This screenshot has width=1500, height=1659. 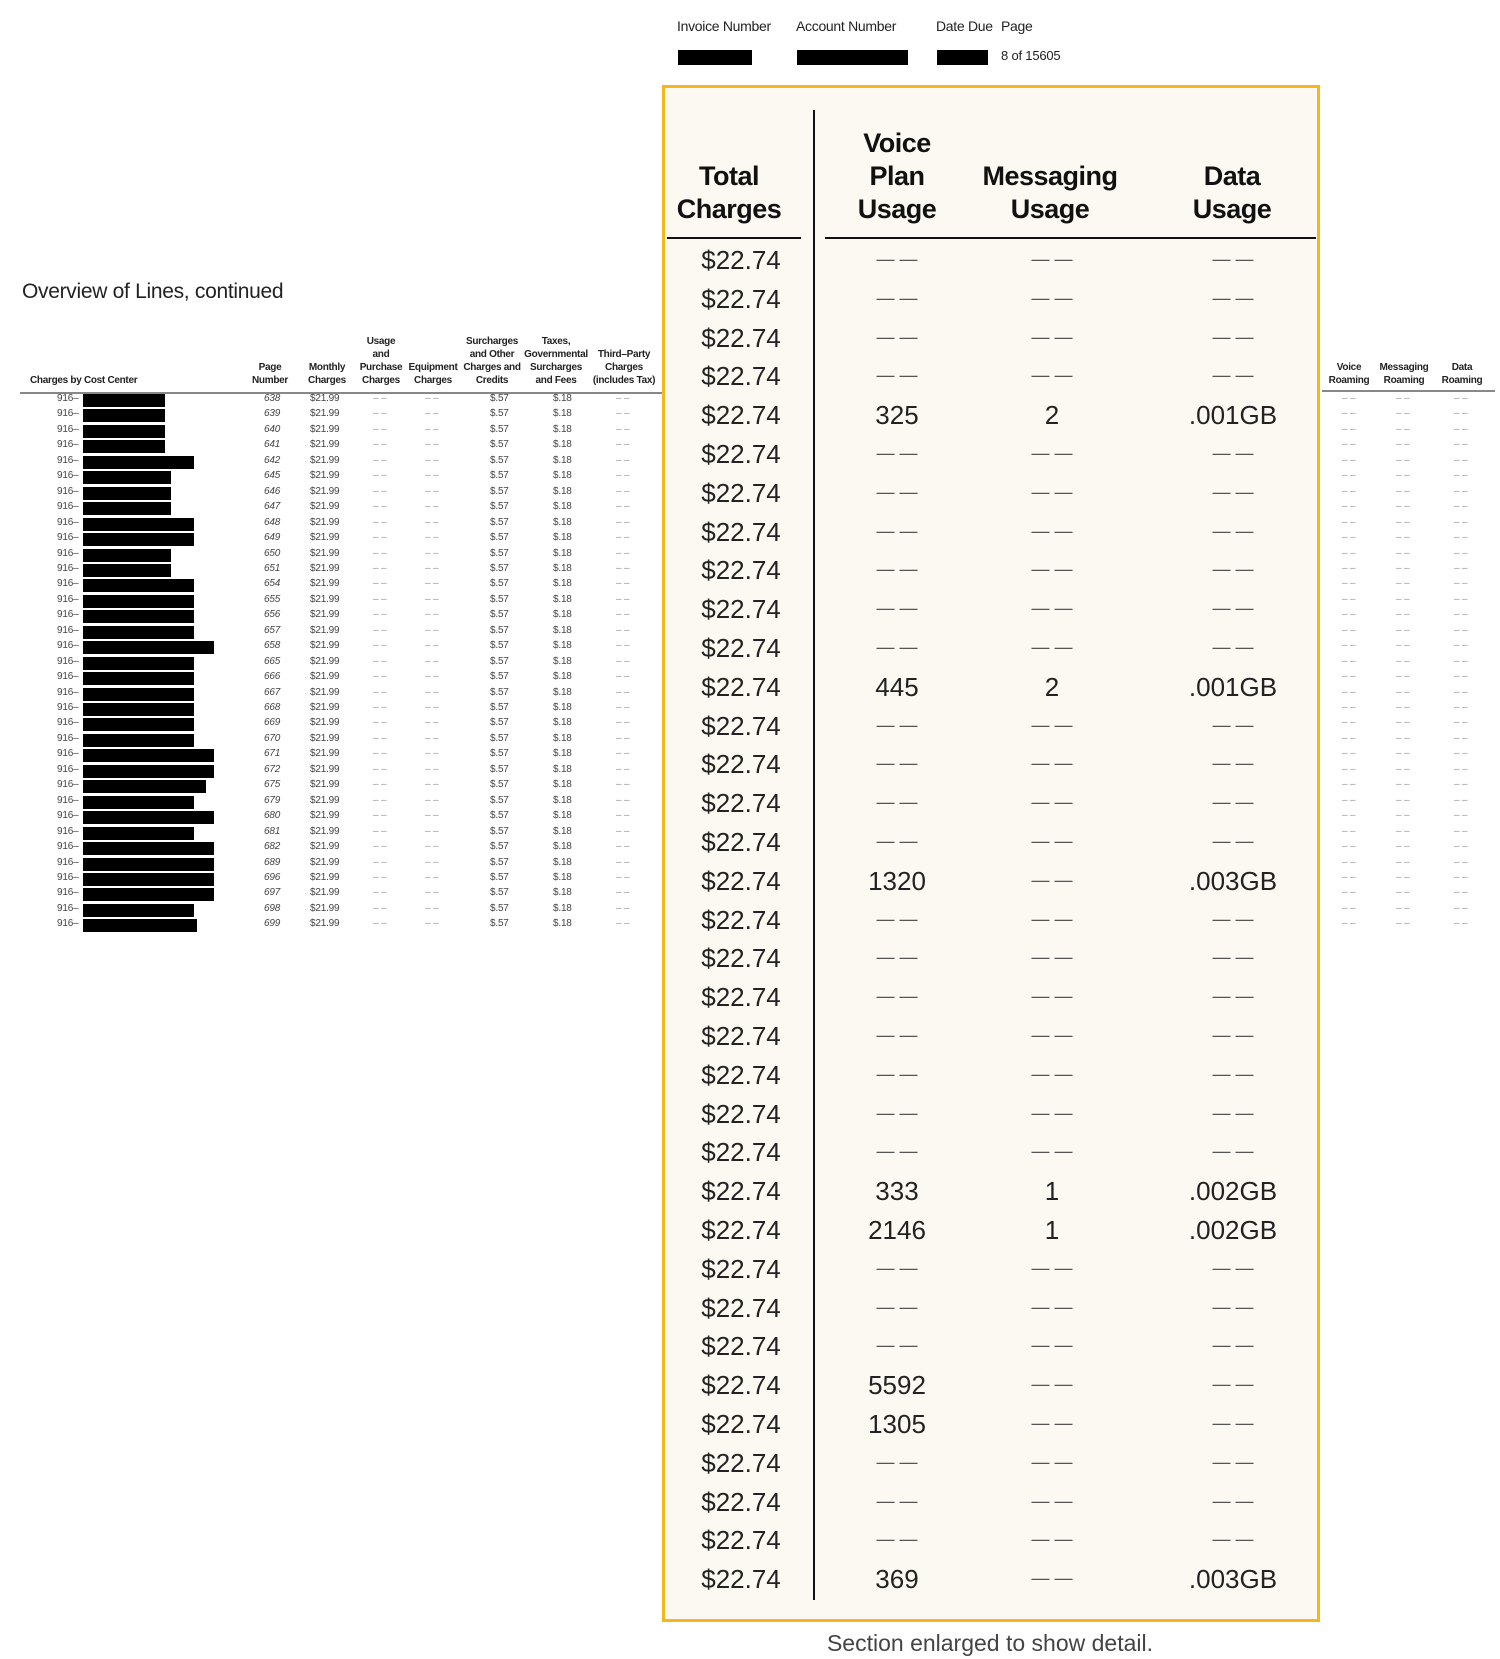 What do you see at coordinates (556, 361) in the screenshot?
I see `col-header-taxes: Taxes, Governmental Surcharges and Fees` at bounding box center [556, 361].